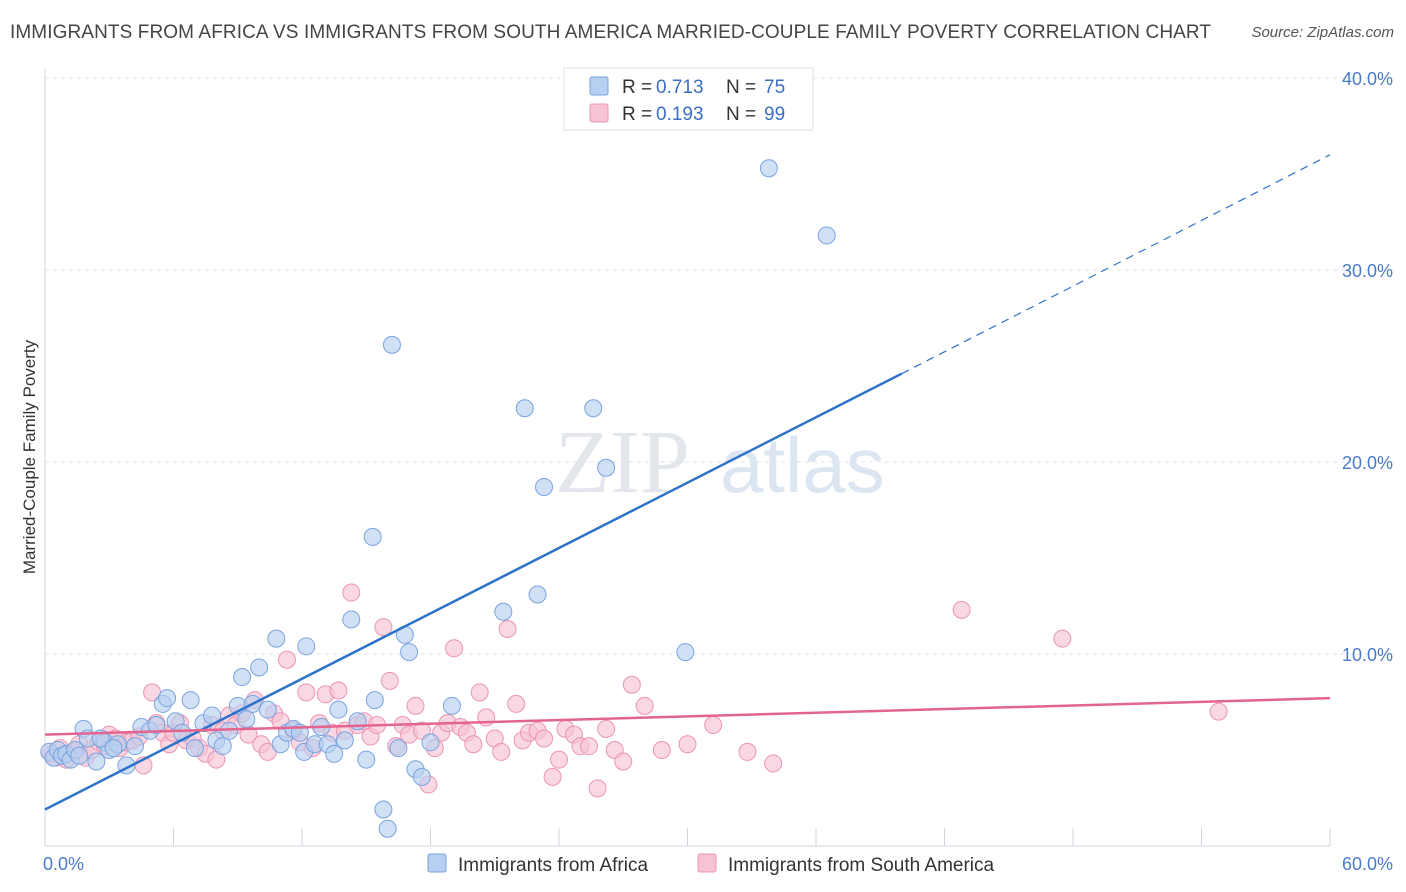 This screenshot has height=892, width=1406. Describe the element at coordinates (1367, 367) in the screenshot. I see `y-tick-labels: 10.0% 20.0% 30.0% 40.0%` at that location.